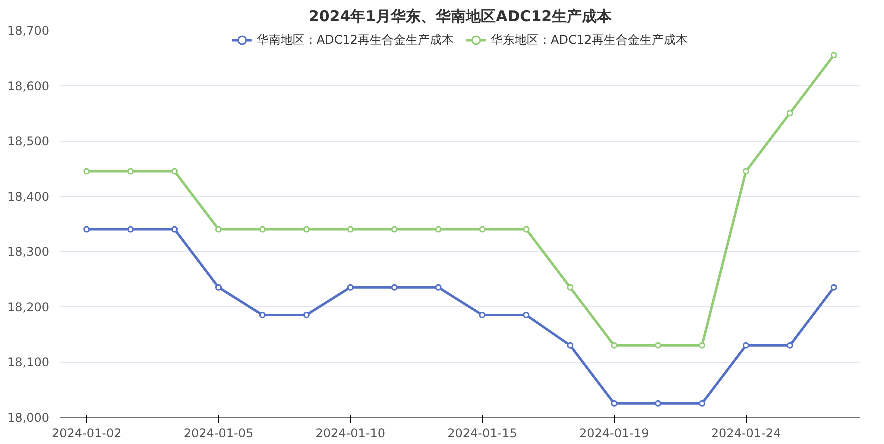  I want to click on y-tick-label: 18,700, so click(29, 31).